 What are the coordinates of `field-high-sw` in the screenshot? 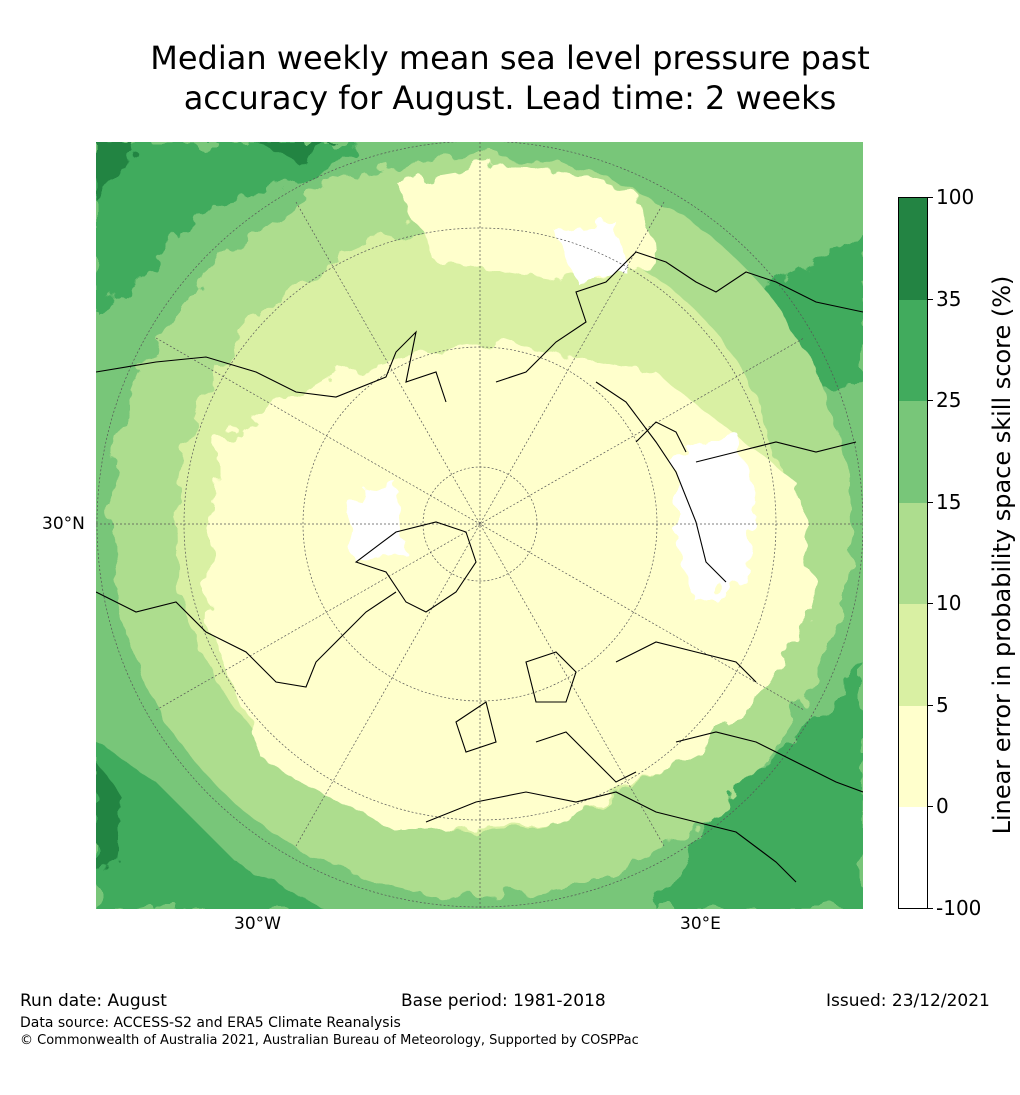 It's located at (211, 825).